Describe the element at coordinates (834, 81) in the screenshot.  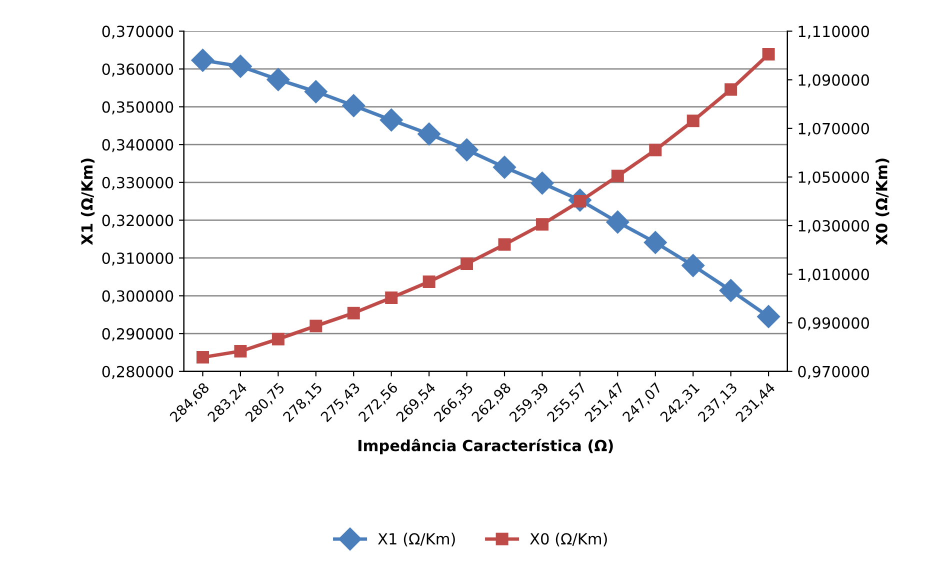
I see `y2-tick-label: 1,090000` at that location.